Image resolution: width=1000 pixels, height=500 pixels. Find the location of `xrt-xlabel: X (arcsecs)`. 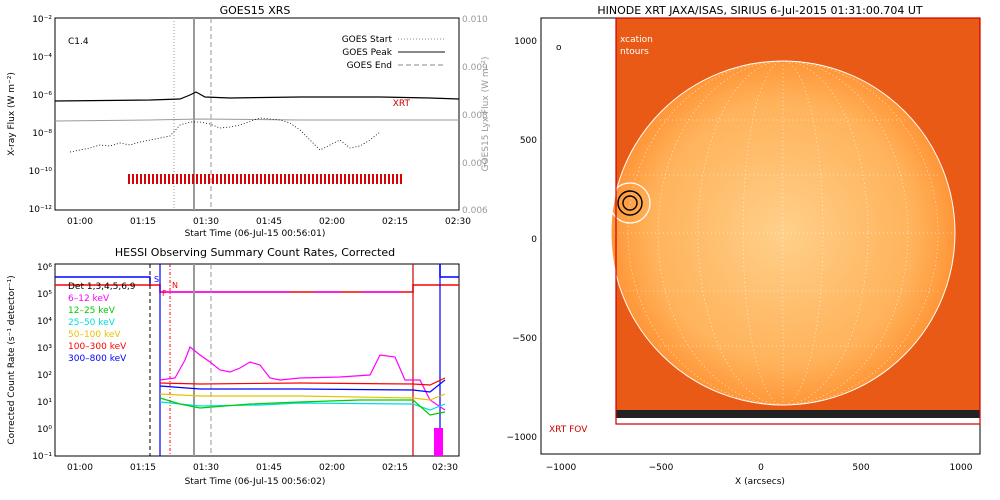

xrt-xlabel: X (arcsecs) is located at coordinates (760, 482).